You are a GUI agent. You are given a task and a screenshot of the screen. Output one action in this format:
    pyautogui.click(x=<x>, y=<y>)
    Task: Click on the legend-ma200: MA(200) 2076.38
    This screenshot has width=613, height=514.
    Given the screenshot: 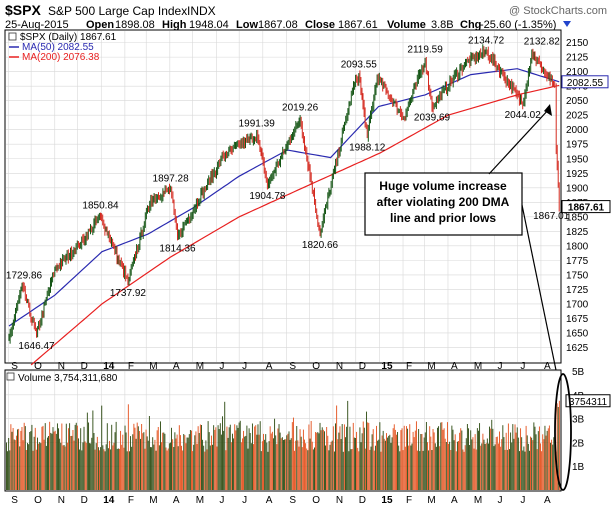 What is the action you would take?
    pyautogui.click(x=61, y=57)
    